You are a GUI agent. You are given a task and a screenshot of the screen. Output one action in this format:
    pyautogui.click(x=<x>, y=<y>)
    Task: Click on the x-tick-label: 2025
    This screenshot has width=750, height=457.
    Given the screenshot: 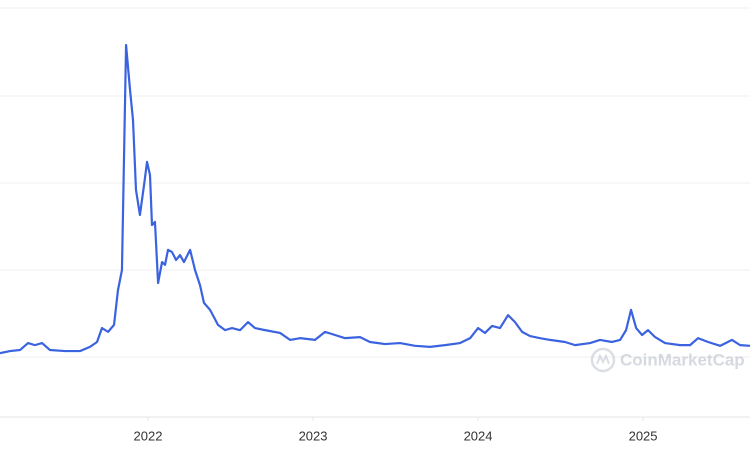 What is the action you would take?
    pyautogui.click(x=643, y=435)
    